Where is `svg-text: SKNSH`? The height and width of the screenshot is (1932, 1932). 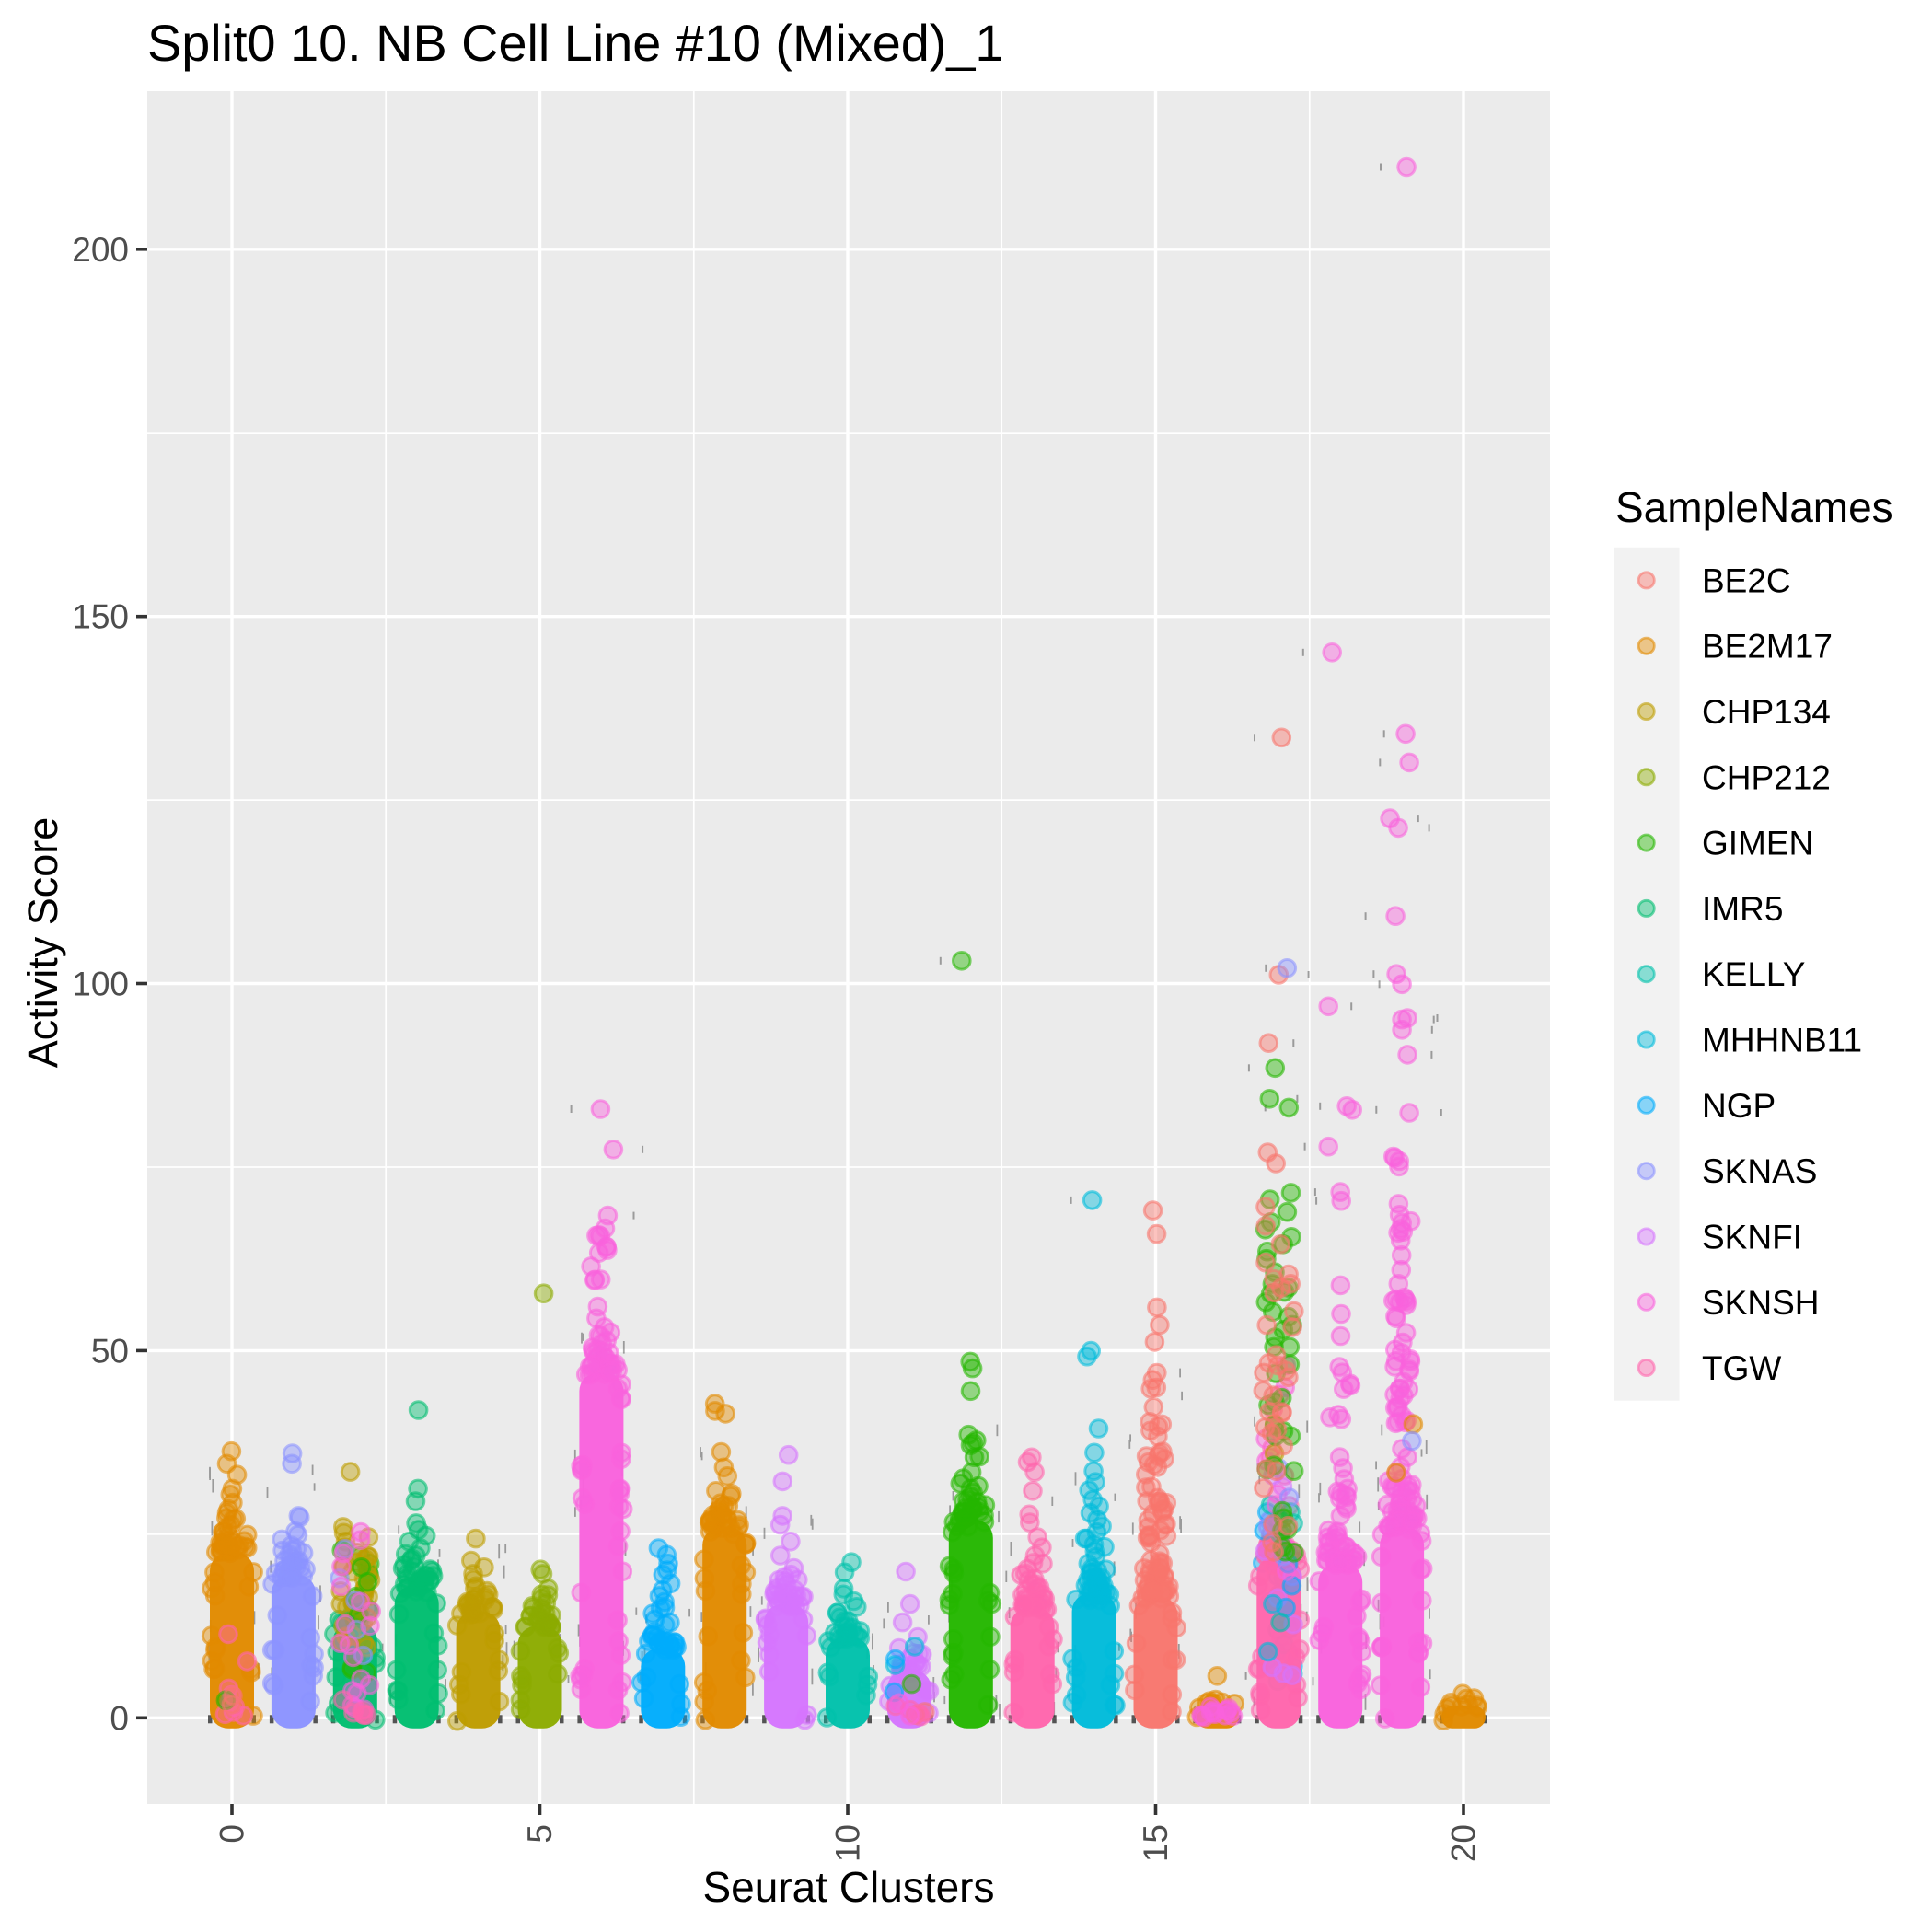
svg-text: SKNSH is located at coordinates (1761, 1303).